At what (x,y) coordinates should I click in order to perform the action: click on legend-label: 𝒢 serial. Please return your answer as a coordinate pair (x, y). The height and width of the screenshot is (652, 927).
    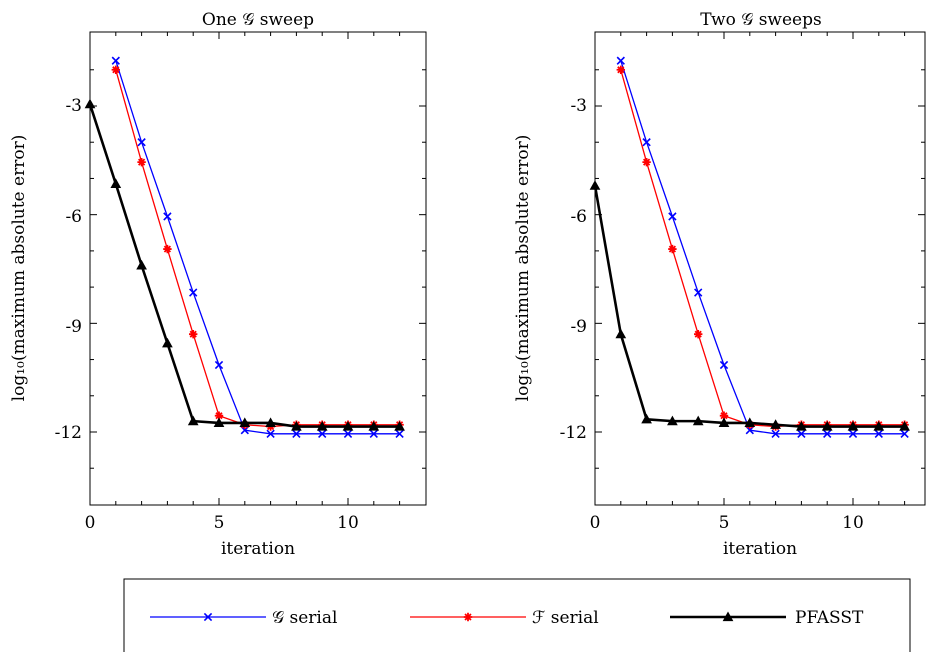
    Looking at the image, I should click on (304, 618).